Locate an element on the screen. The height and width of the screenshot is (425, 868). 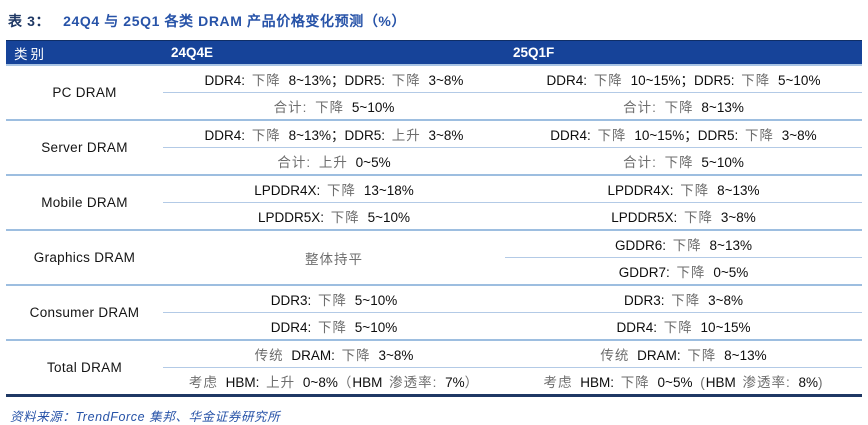
value-text: LPDDR5X: is located at coordinates (648, 217).